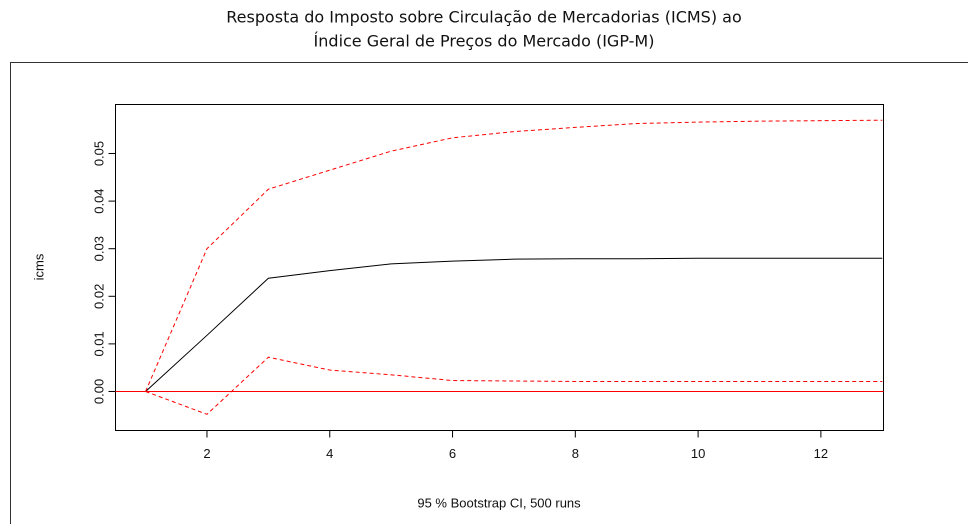 This screenshot has width=968, height=524. What do you see at coordinates (821, 453) in the screenshot?
I see `x-tick-label: 12` at bounding box center [821, 453].